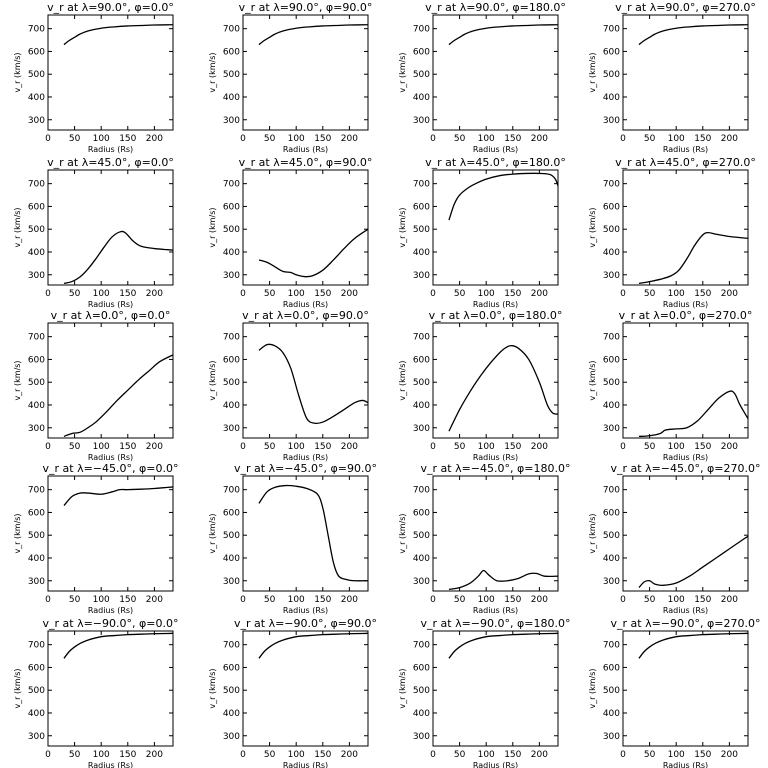 The image size is (768, 768). I want to click on chart-title: v_r at λ=0.0°, φ=180.0°, so click(496, 315).